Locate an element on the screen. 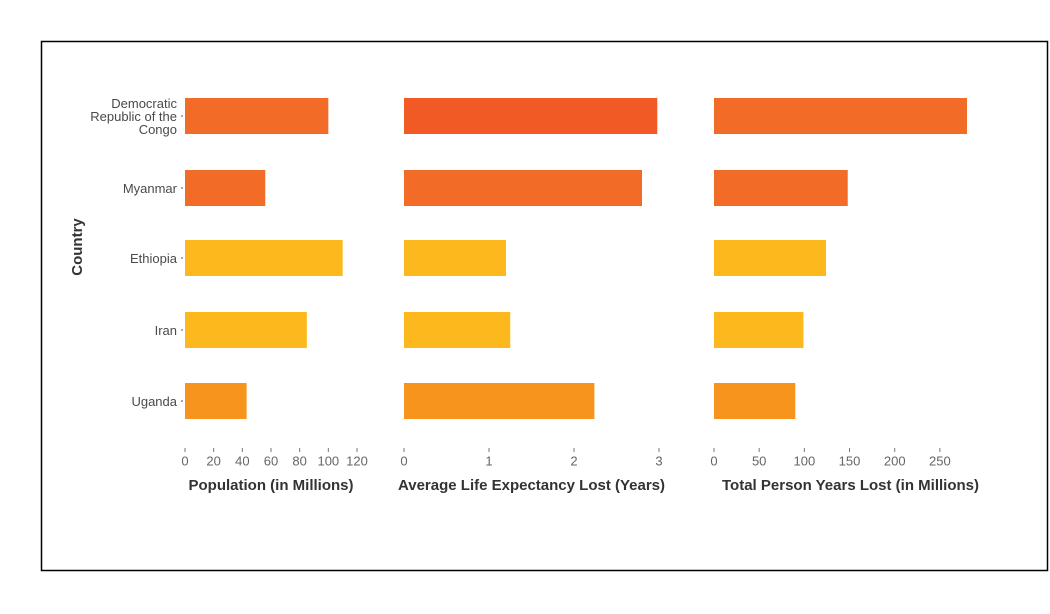 The image size is (1050, 614). category-label: Ethiopia is located at coordinates (153, 258).